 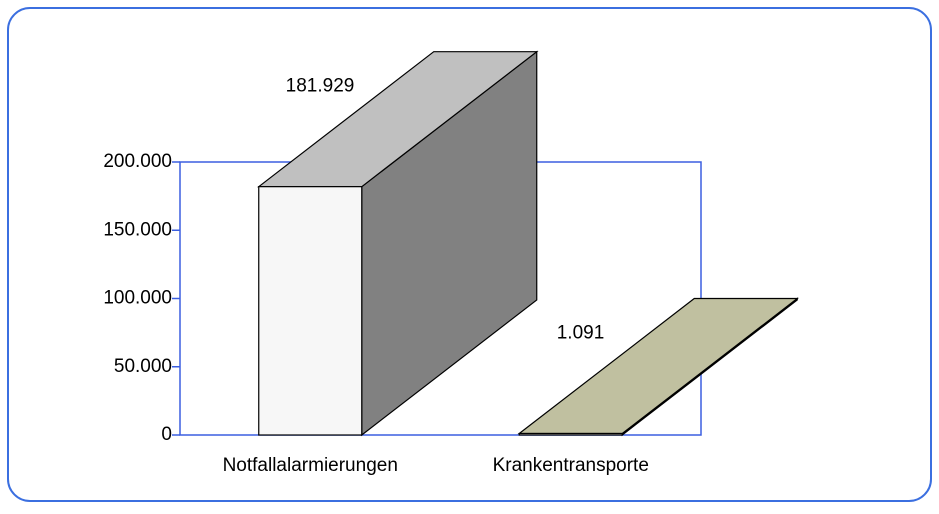 What do you see at coordinates (143, 366) in the screenshot?
I see `y-tick-label: 50.000` at bounding box center [143, 366].